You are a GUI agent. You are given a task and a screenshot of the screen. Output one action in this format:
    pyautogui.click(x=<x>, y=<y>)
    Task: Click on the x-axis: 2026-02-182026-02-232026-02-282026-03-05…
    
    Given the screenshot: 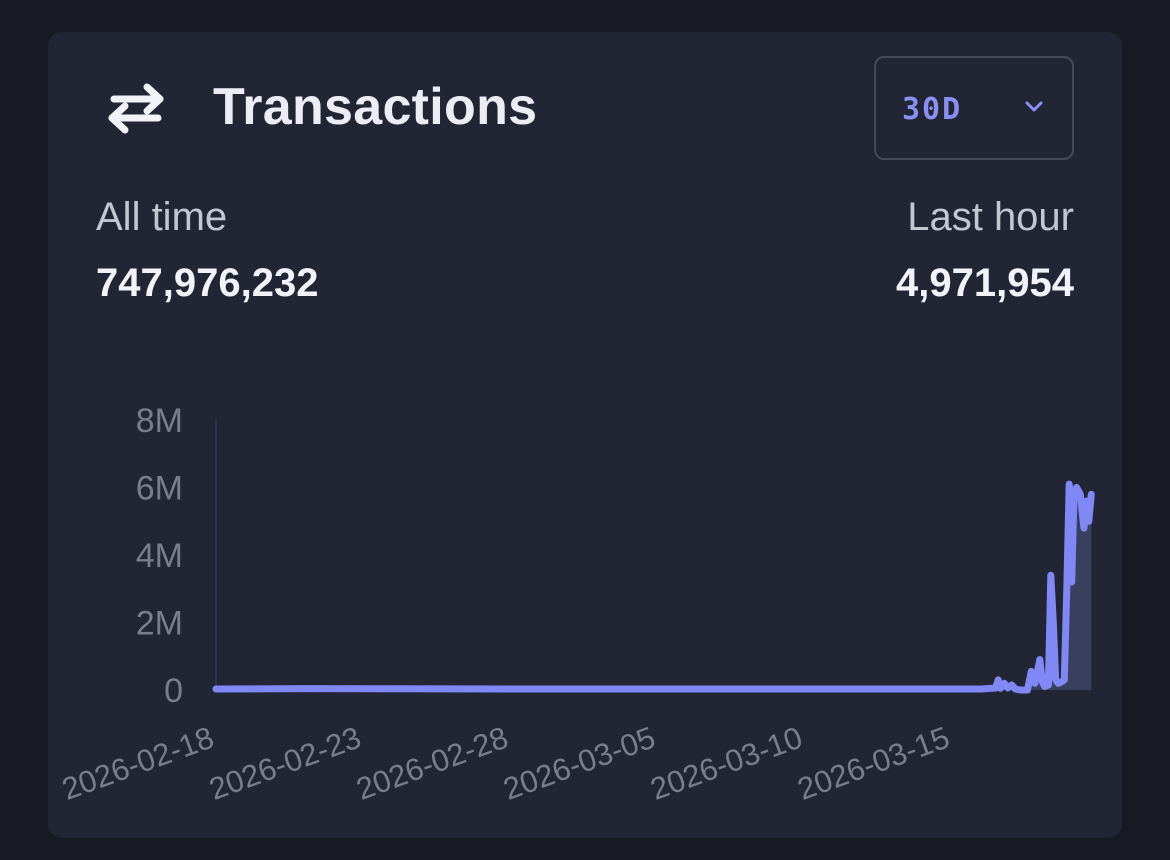 What is the action you would take?
    pyautogui.click(x=505, y=763)
    